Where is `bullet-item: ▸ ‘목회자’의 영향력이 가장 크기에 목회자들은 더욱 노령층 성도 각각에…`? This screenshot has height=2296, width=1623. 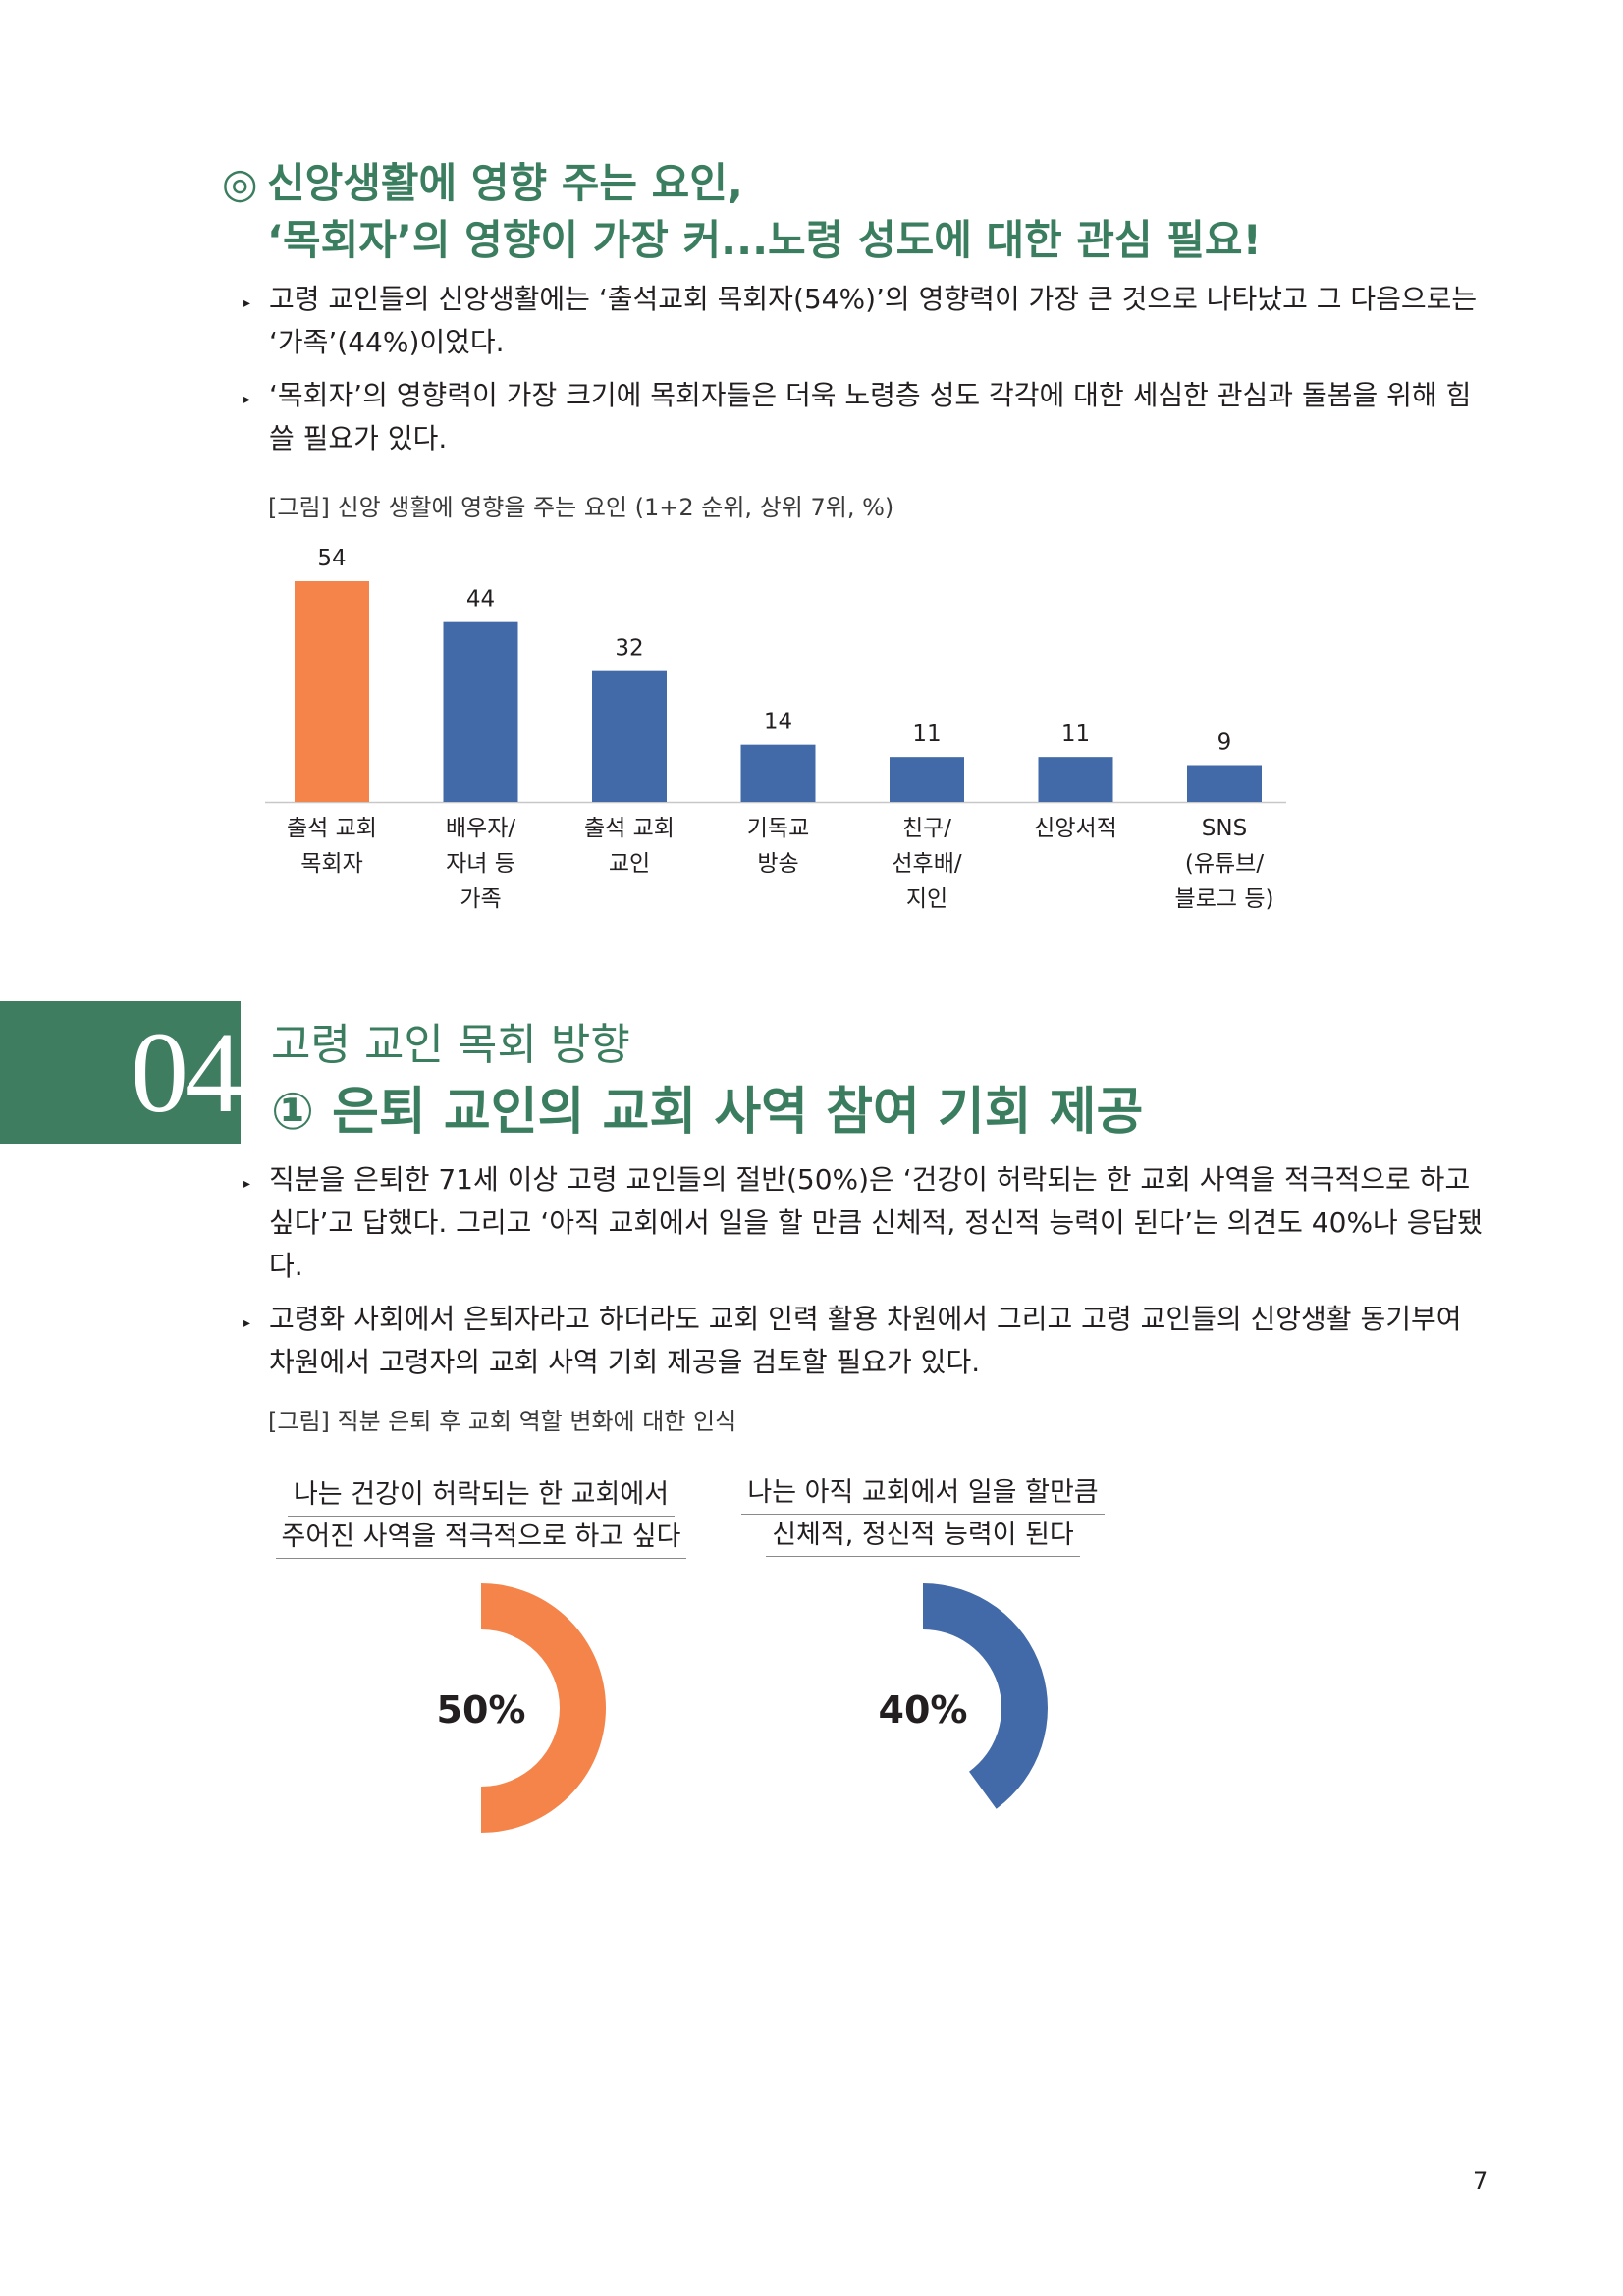
bullet-item: ▸ ‘목회자’의 영향력이 가장 크기에 목회자들은 더욱 노령층 성도 각각에… is located at coordinates (857, 417).